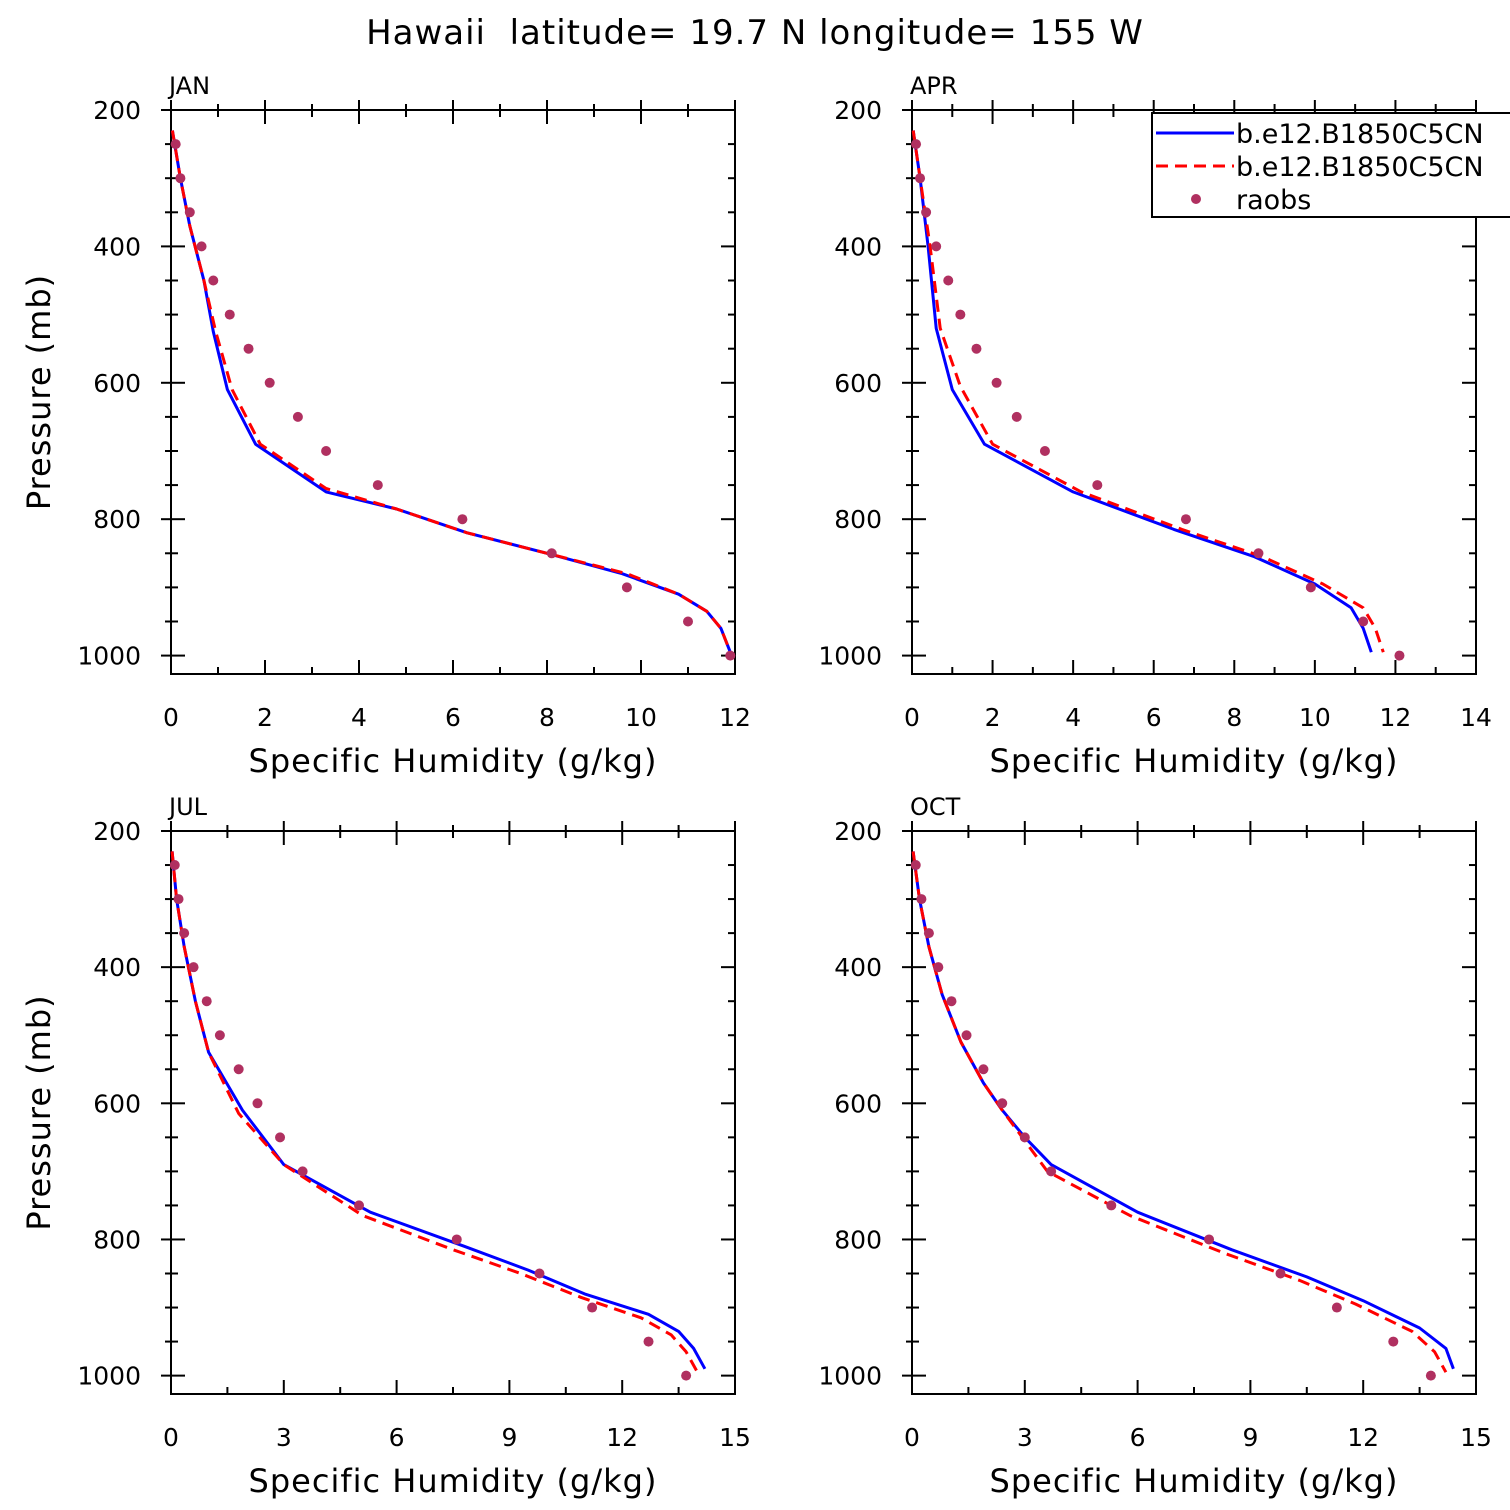 The height and width of the screenshot is (1510, 1510). I want to click on legend-marker-raobs, so click(1196, 199).